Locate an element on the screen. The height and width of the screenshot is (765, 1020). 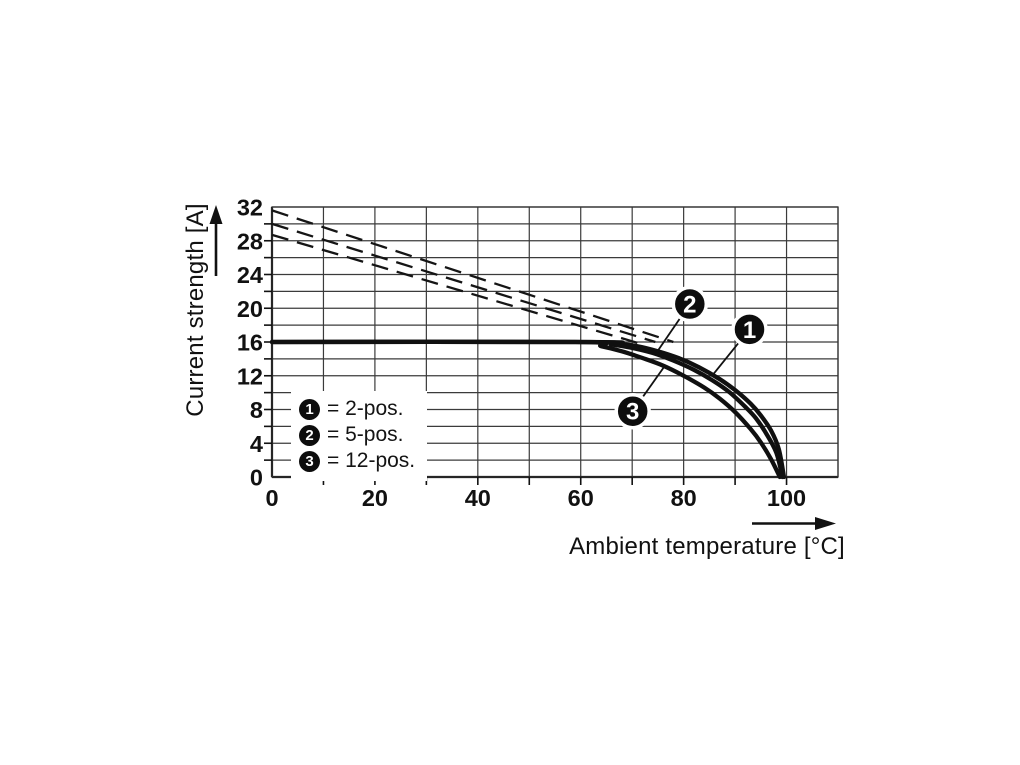
y-tick-label: 12 is located at coordinates (250, 376).